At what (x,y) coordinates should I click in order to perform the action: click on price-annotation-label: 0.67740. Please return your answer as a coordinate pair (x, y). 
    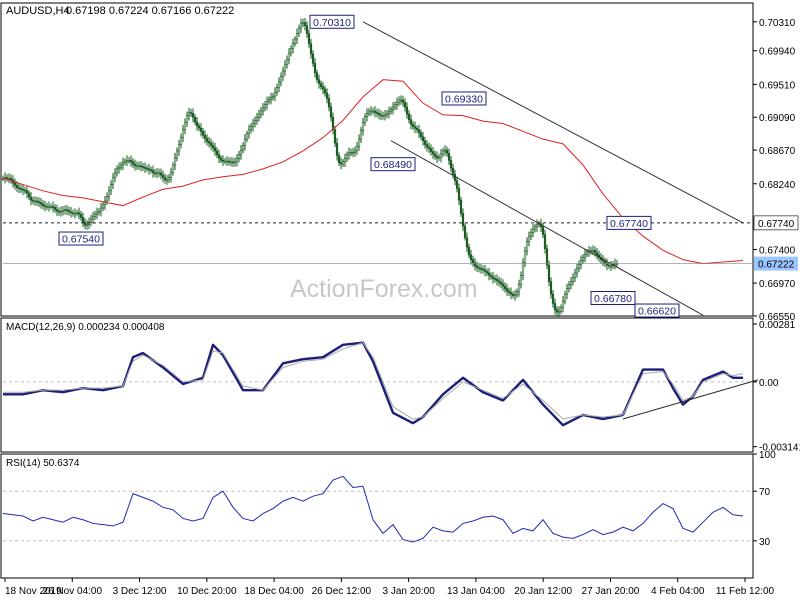
    Looking at the image, I should click on (629, 224).